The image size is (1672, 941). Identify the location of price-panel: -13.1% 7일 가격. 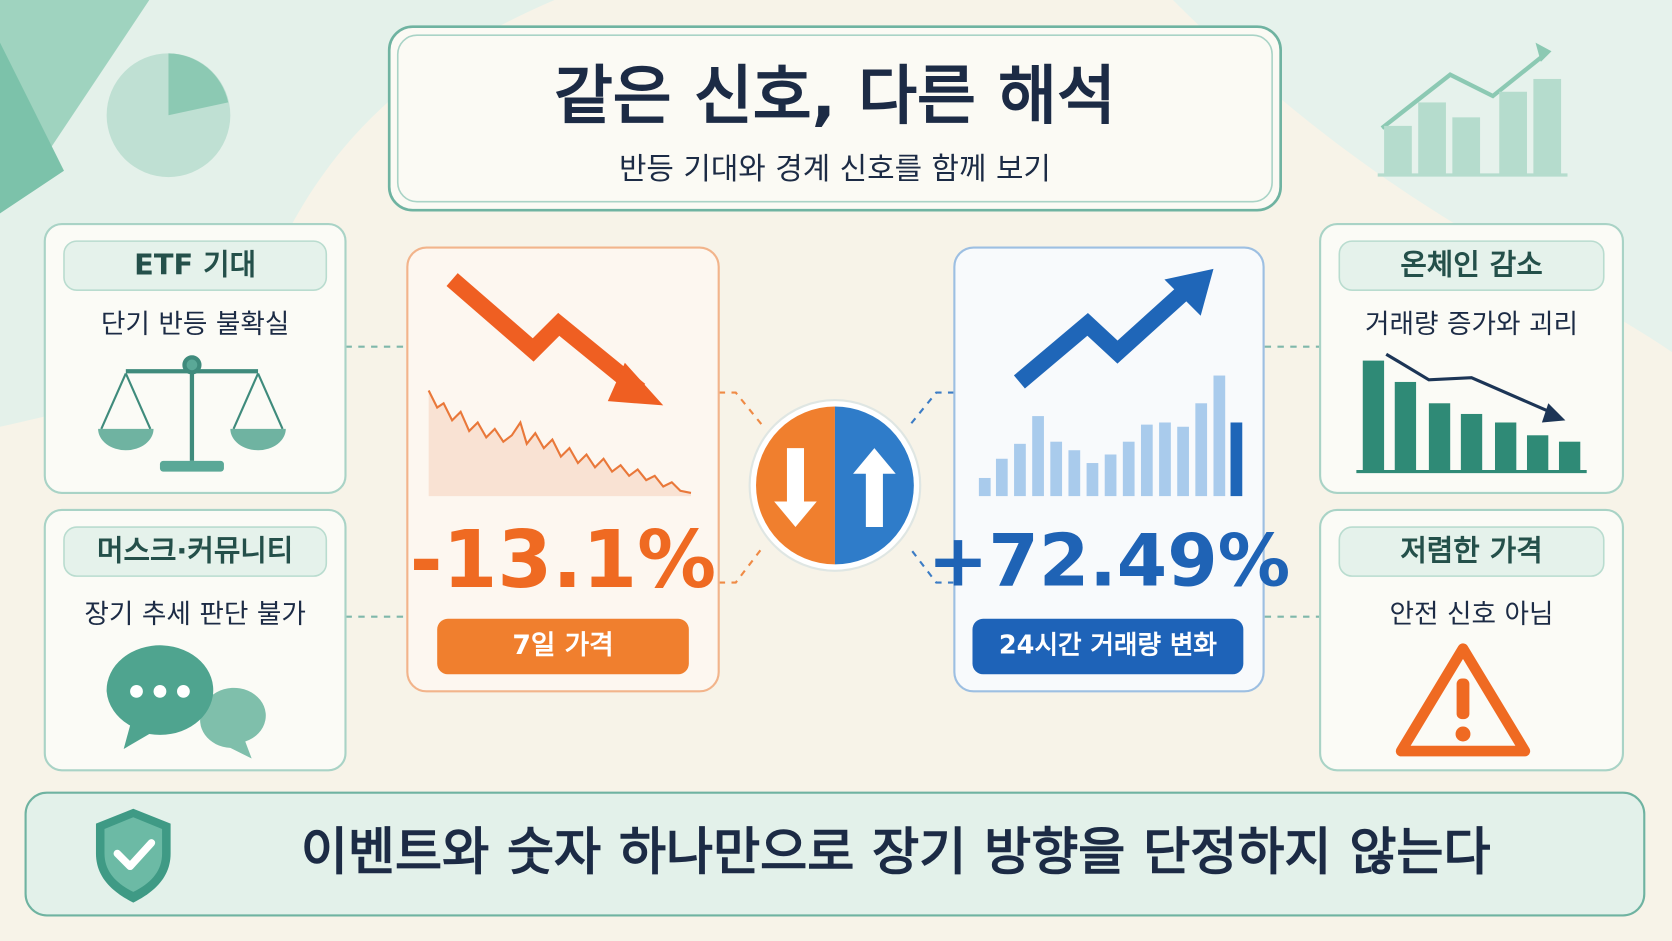
(563, 469).